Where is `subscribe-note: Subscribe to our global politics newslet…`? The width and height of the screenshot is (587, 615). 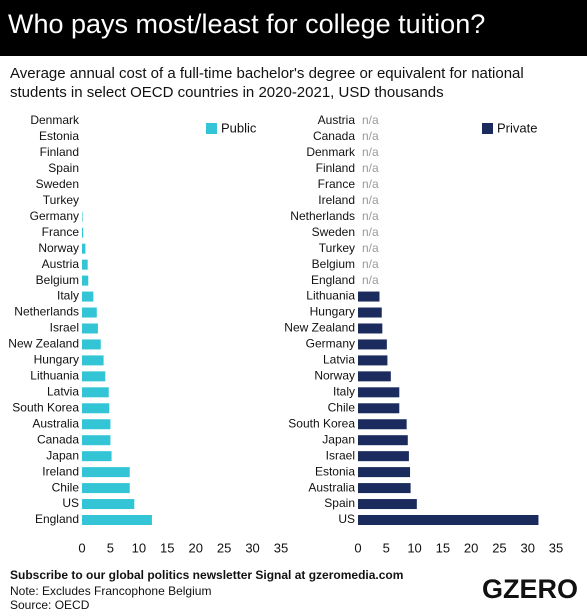 subscribe-note: Subscribe to our global politics newslet… is located at coordinates (206, 575).